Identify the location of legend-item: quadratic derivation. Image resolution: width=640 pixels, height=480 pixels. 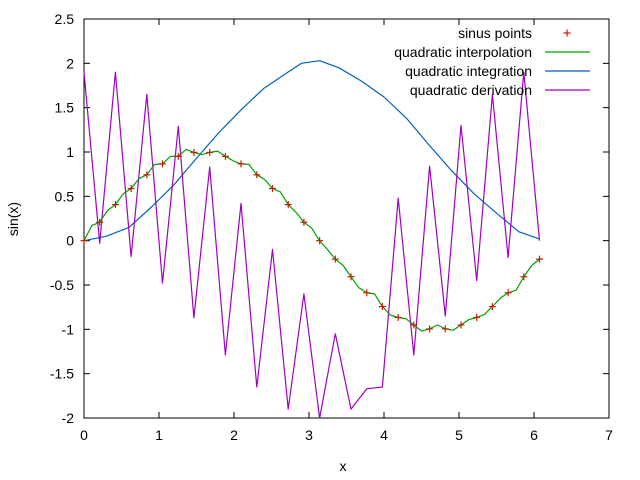
(500, 90).